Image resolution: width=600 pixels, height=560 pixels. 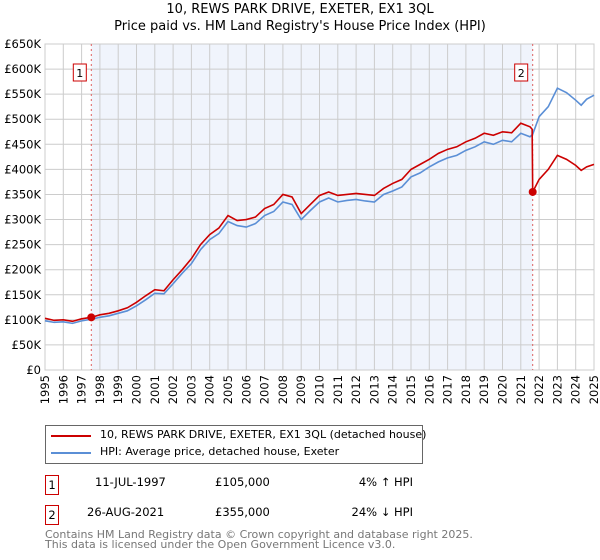 What do you see at coordinates (283, 389) in the screenshot?
I see `x-tick-label: 2008` at bounding box center [283, 389].